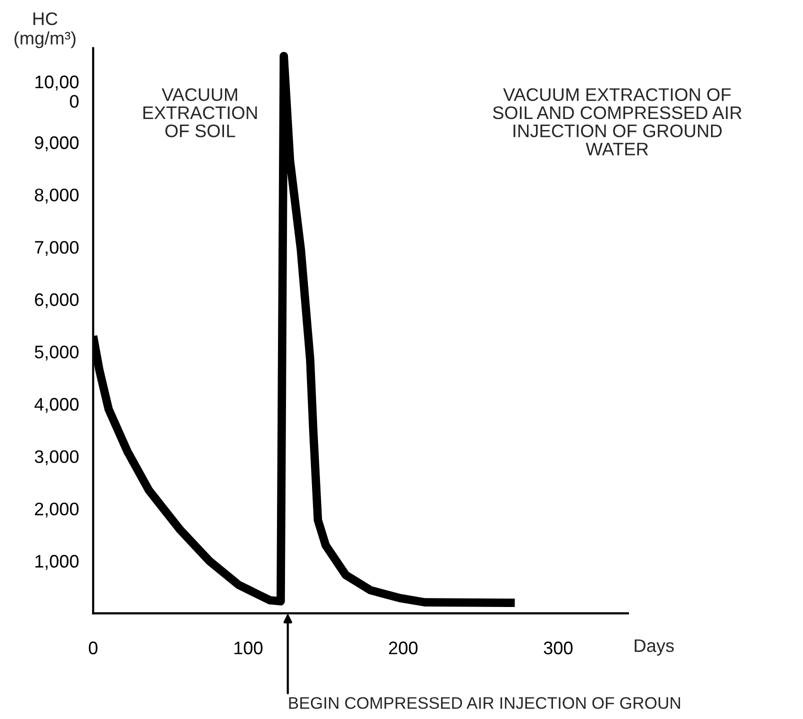 The image size is (803, 719). Describe the element at coordinates (484, 703) in the screenshot. I see `text: BEGIN COMPRESSED AIR INJECTION OF GROUN` at that location.